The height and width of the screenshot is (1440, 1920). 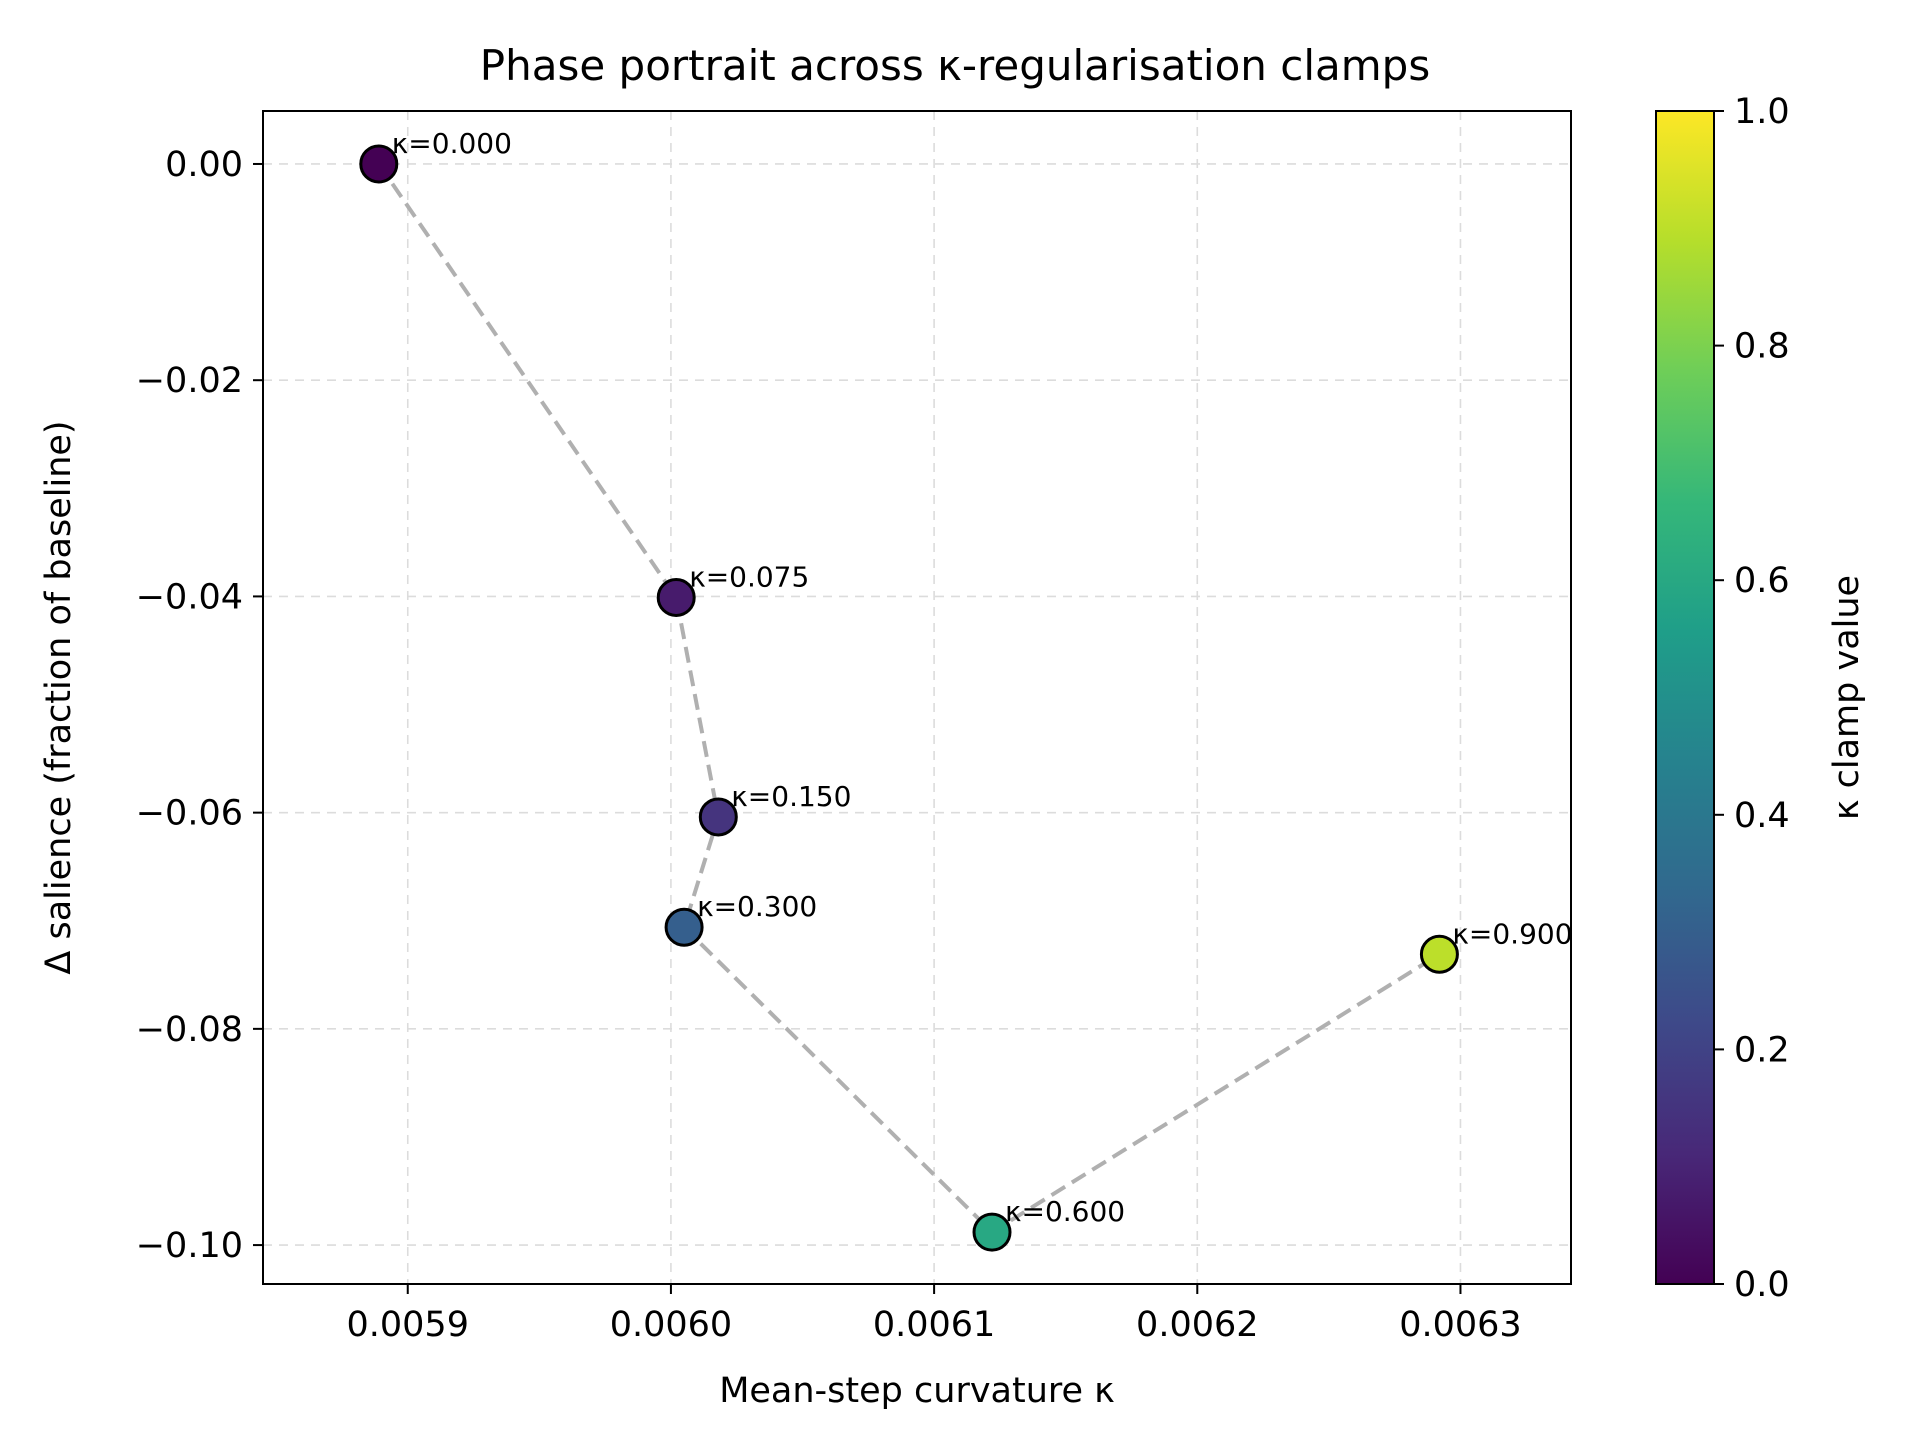 What do you see at coordinates (452, 143) in the screenshot?
I see `point-label: κ=0.000` at bounding box center [452, 143].